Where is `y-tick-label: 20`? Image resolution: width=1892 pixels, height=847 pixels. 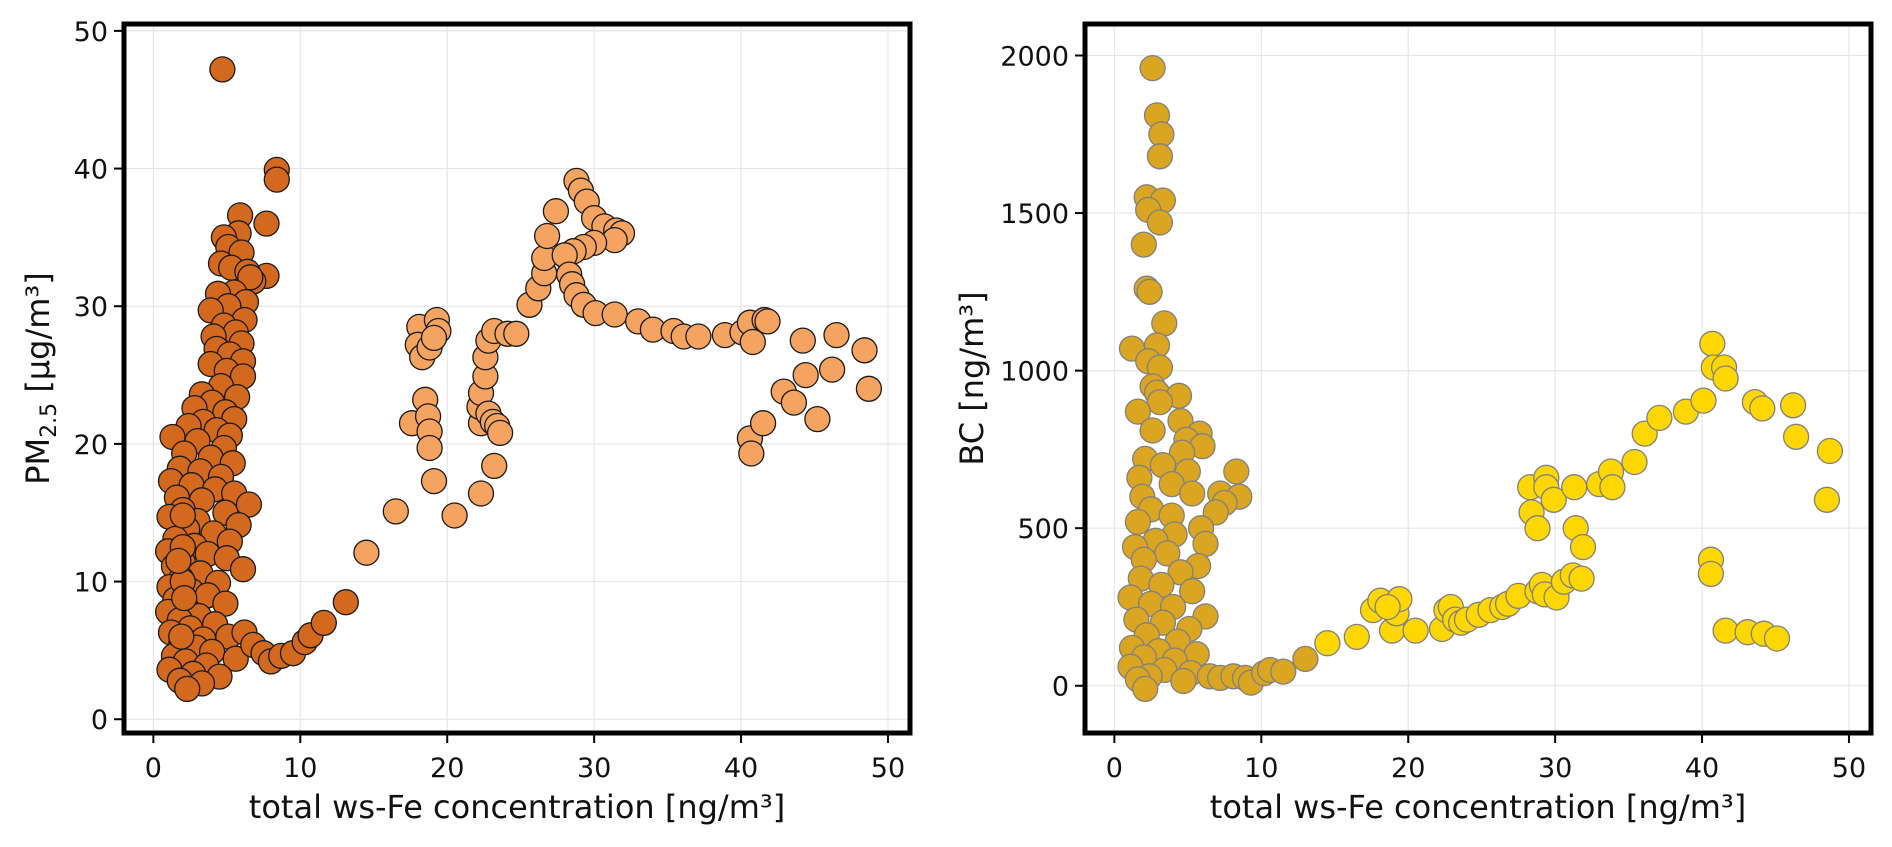 y-tick-label: 20 is located at coordinates (91, 445).